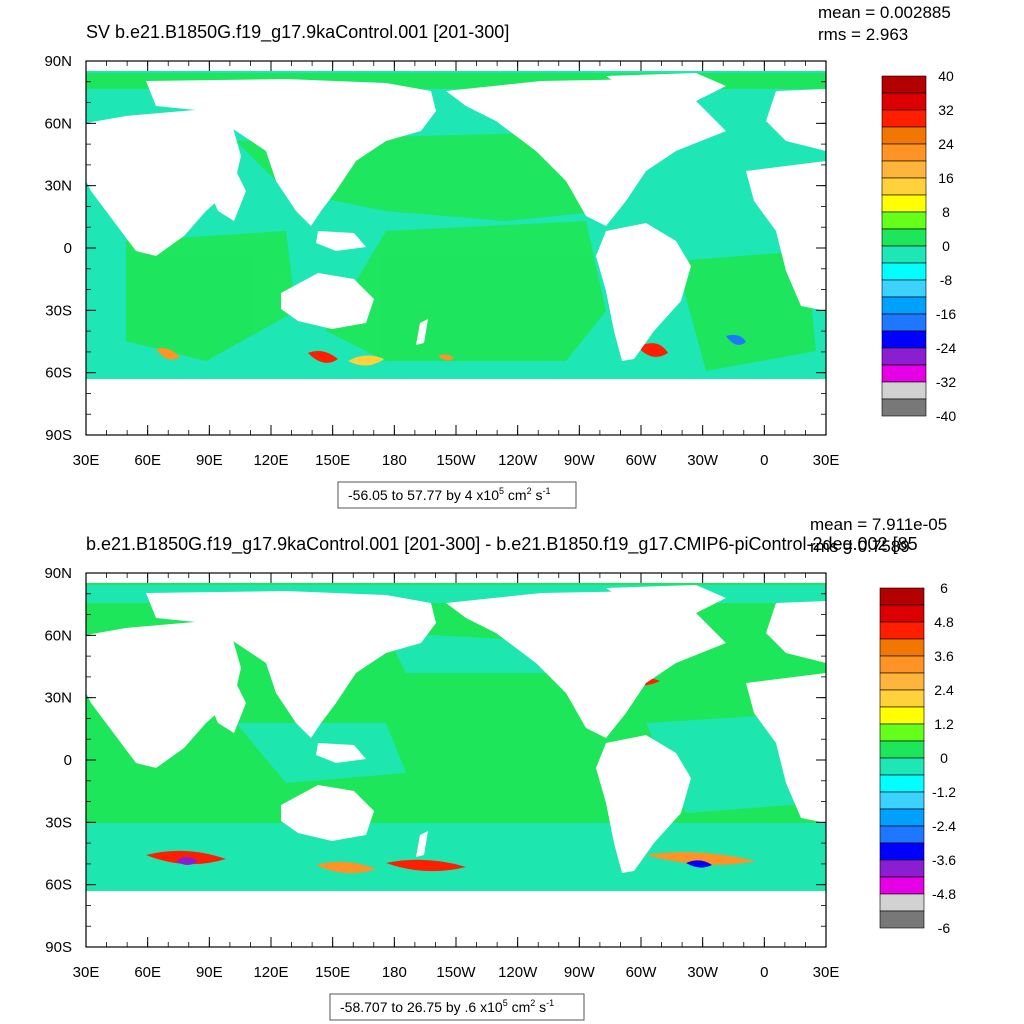 Image resolution: width=1024 pixels, height=1024 pixels. Describe the element at coordinates (519, 1007) in the screenshot. I see `panel-2-units-tail: cm` at that location.